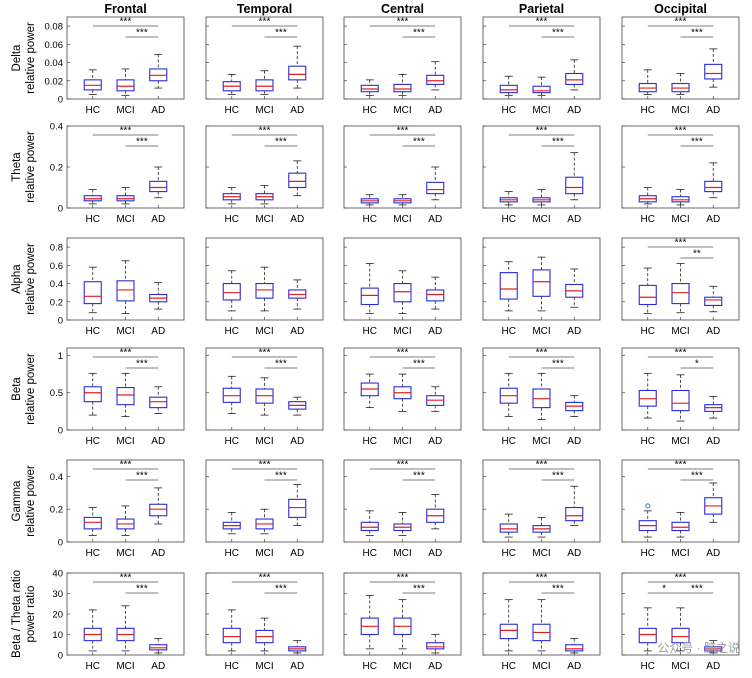 This screenshot has height=678, width=752. Describe the element at coordinates (118, 620) in the screenshot. I see `panel-frontal-row-6: 0 10 20 30 40 HC MCI AD *** ***` at that location.